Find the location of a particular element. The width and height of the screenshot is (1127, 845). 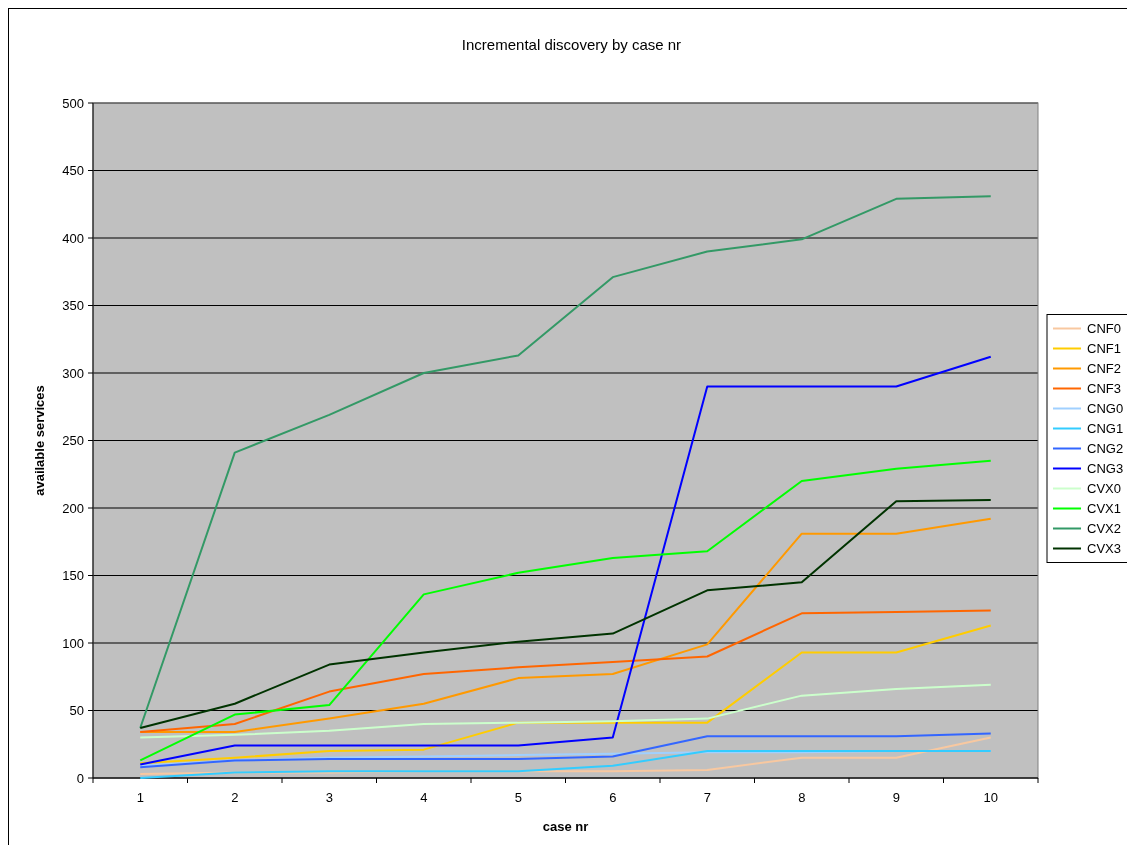

x-tick-label: 7 is located at coordinates (707, 797).